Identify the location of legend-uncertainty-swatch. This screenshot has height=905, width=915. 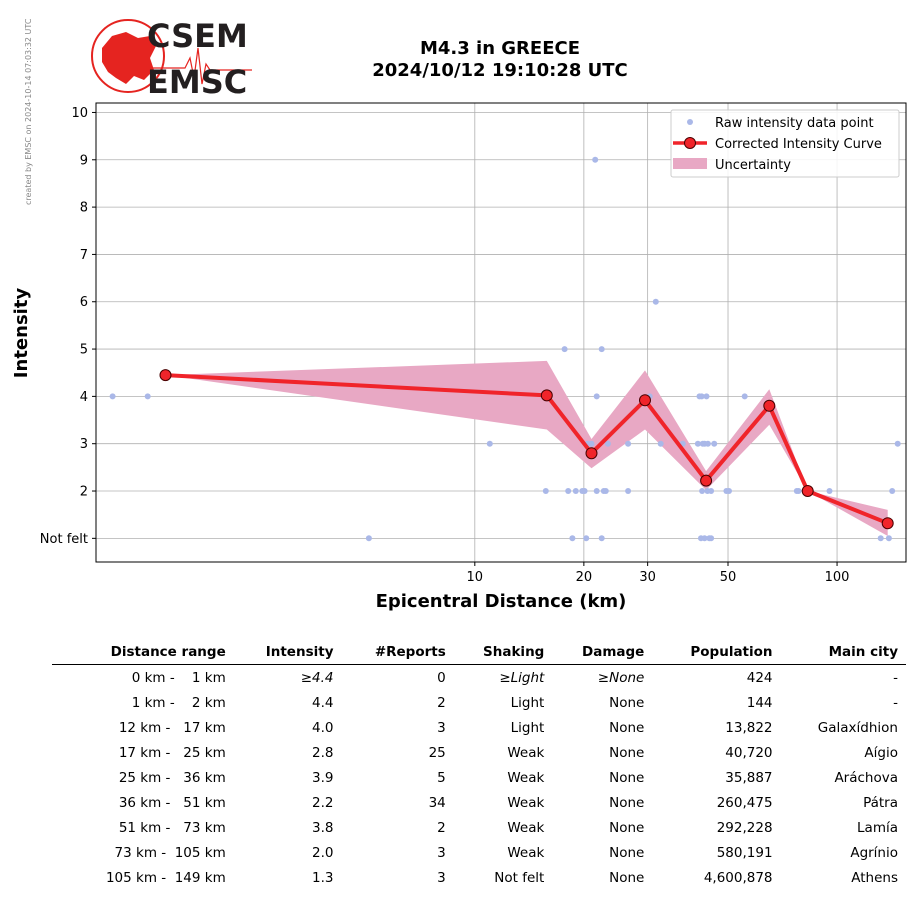
(690, 163).